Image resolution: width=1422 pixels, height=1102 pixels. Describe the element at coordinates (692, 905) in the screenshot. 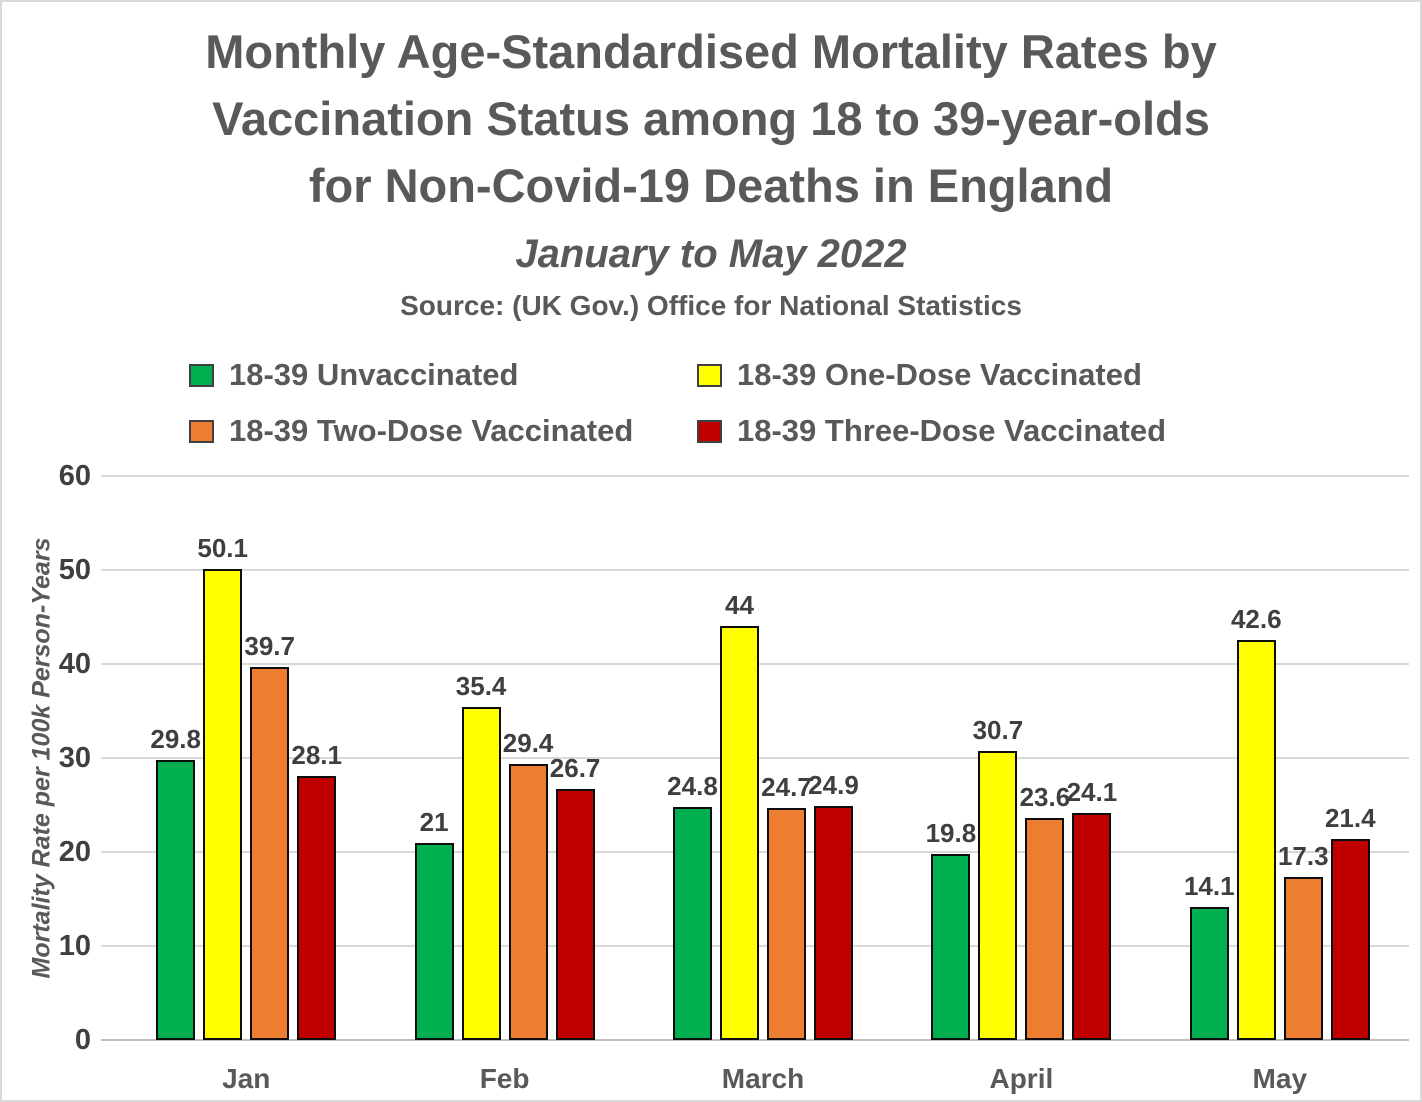

I see `barwrap-unvaccinated-march: 24.8` at that location.